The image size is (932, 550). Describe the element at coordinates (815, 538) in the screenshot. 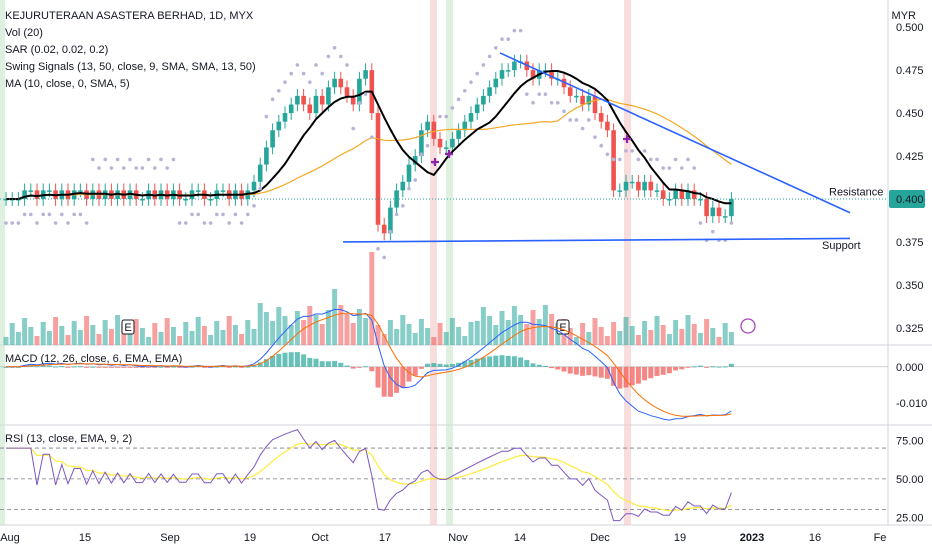

I see `time-tick-label: 16` at that location.